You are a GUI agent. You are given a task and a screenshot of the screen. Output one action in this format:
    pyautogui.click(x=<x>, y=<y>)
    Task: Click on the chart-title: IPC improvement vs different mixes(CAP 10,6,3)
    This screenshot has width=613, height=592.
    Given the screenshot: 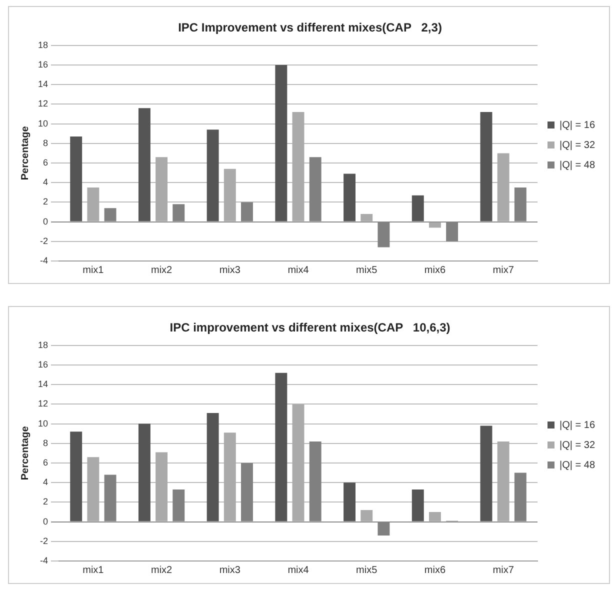 What is the action you would take?
    pyautogui.click(x=310, y=327)
    